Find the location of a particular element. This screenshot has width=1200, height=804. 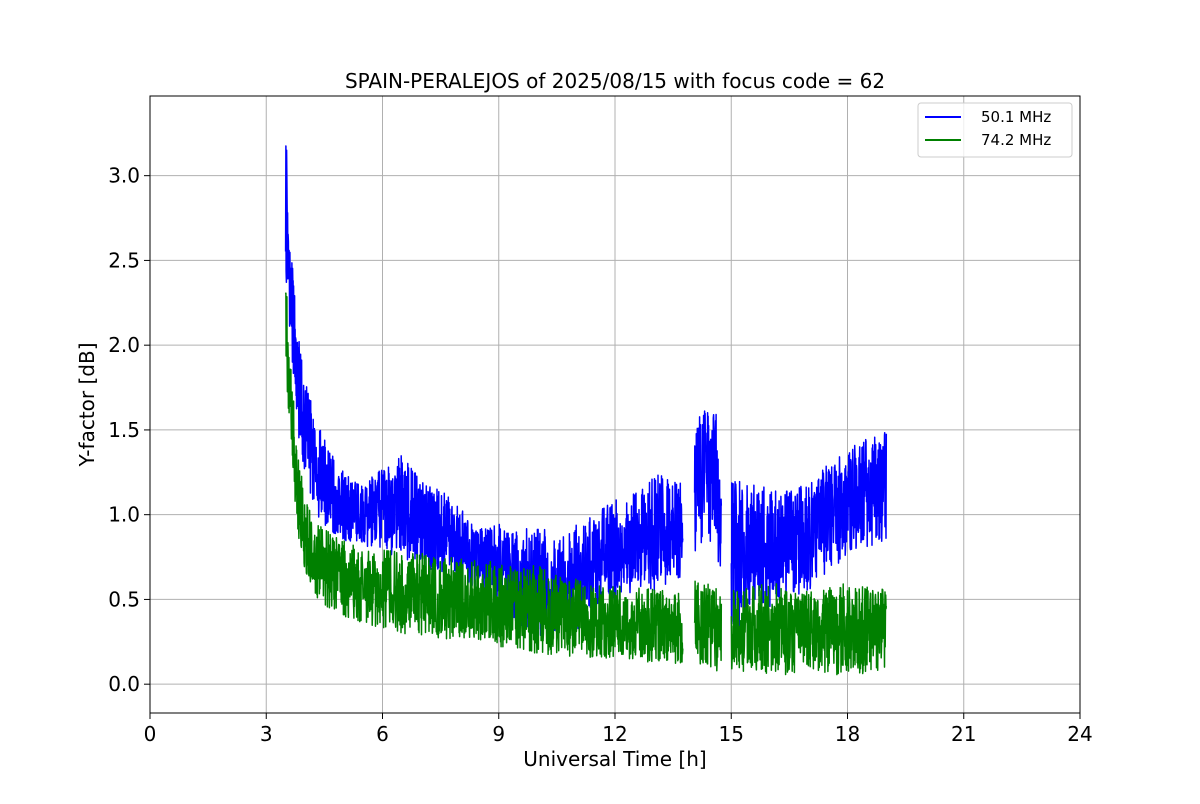

x-axis-label: Universal Time [h] is located at coordinates (614, 759).